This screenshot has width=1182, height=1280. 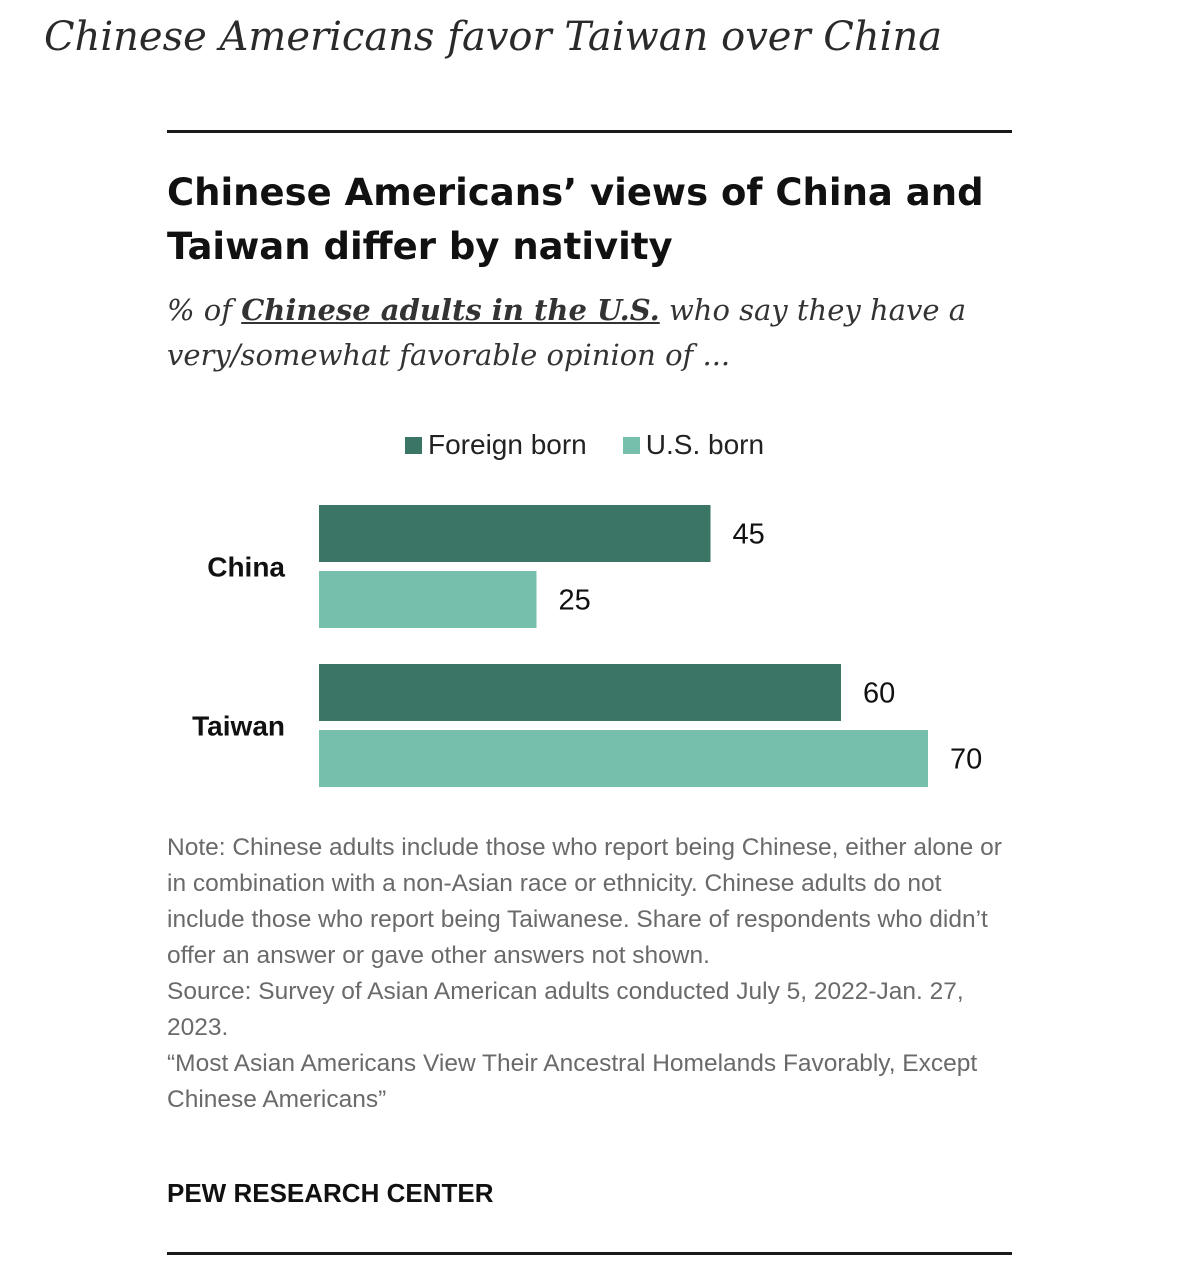 I want to click on top-divider, so click(x=589, y=131).